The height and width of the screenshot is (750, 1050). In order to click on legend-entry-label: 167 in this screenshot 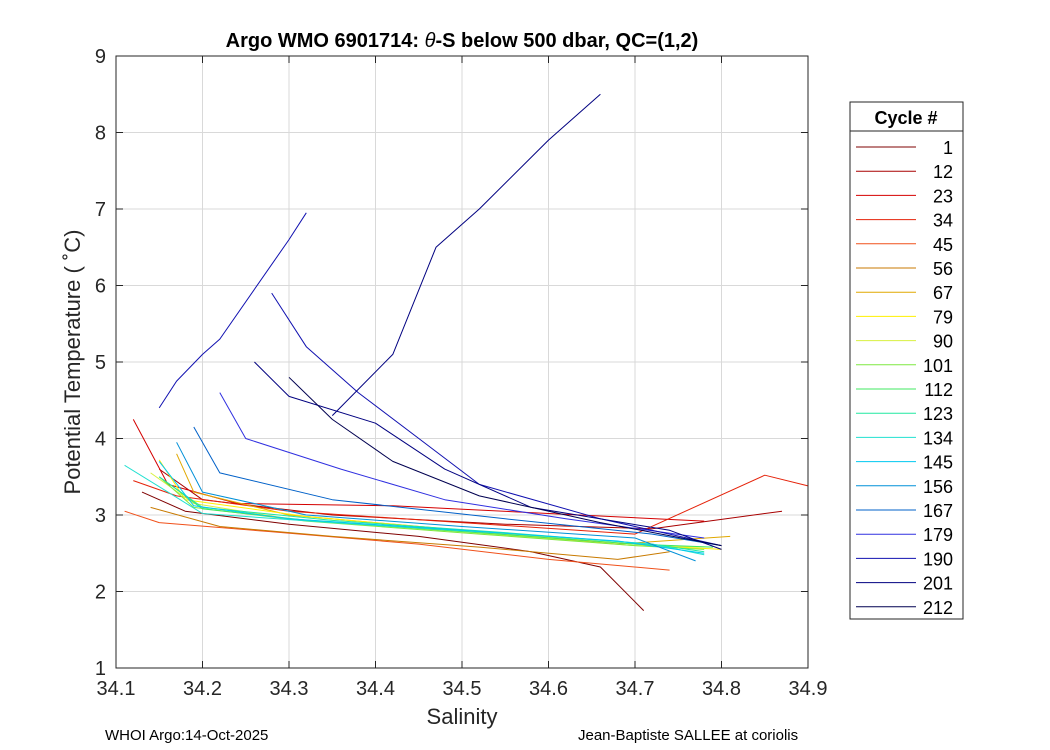, I will do `click(938, 511)`.